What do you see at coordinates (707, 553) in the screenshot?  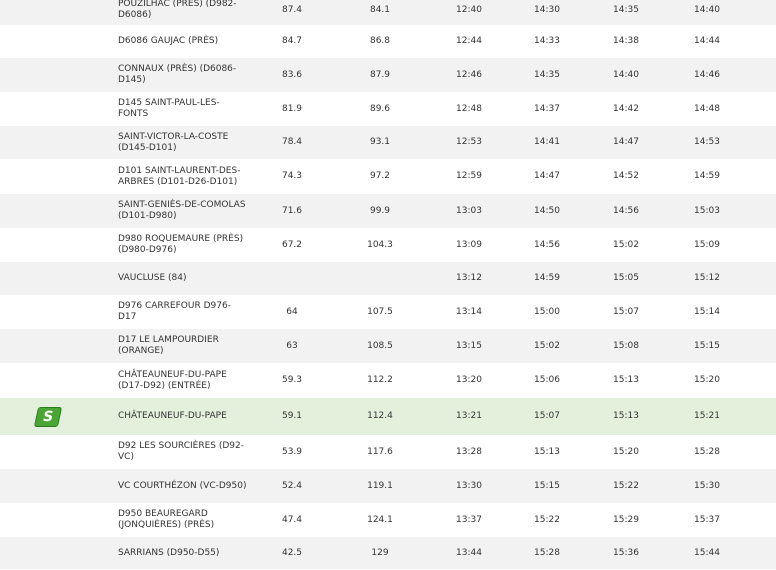 I see `time-slow: 15:44` at bounding box center [707, 553].